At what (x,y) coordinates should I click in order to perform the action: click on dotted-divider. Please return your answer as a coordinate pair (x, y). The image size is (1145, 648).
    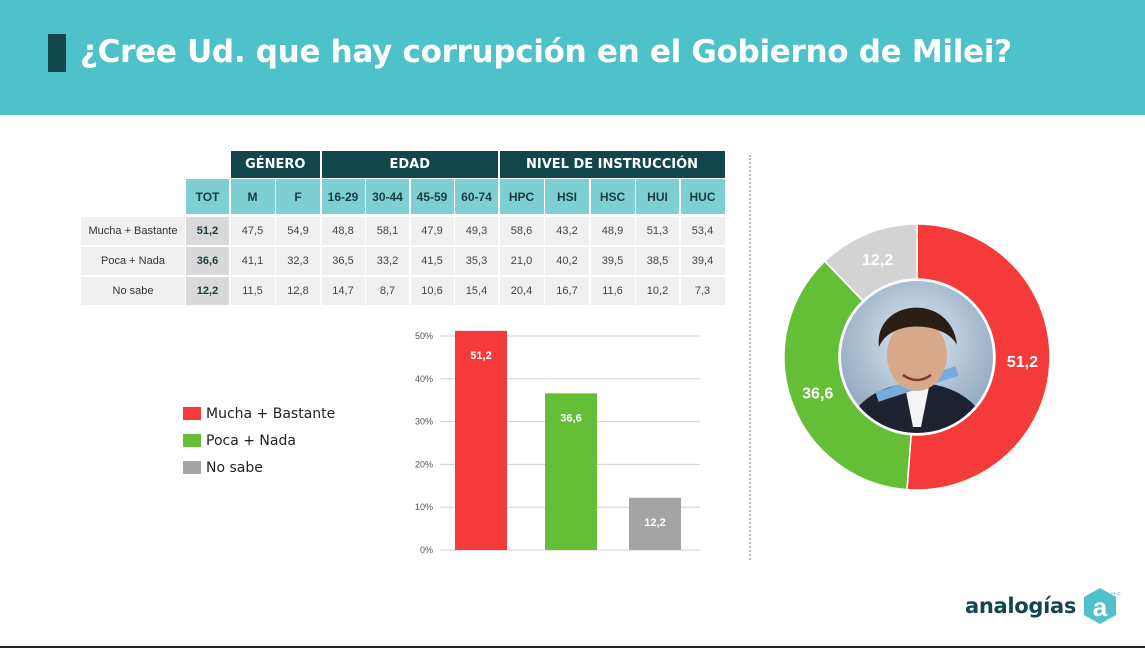
    Looking at the image, I should click on (750, 357).